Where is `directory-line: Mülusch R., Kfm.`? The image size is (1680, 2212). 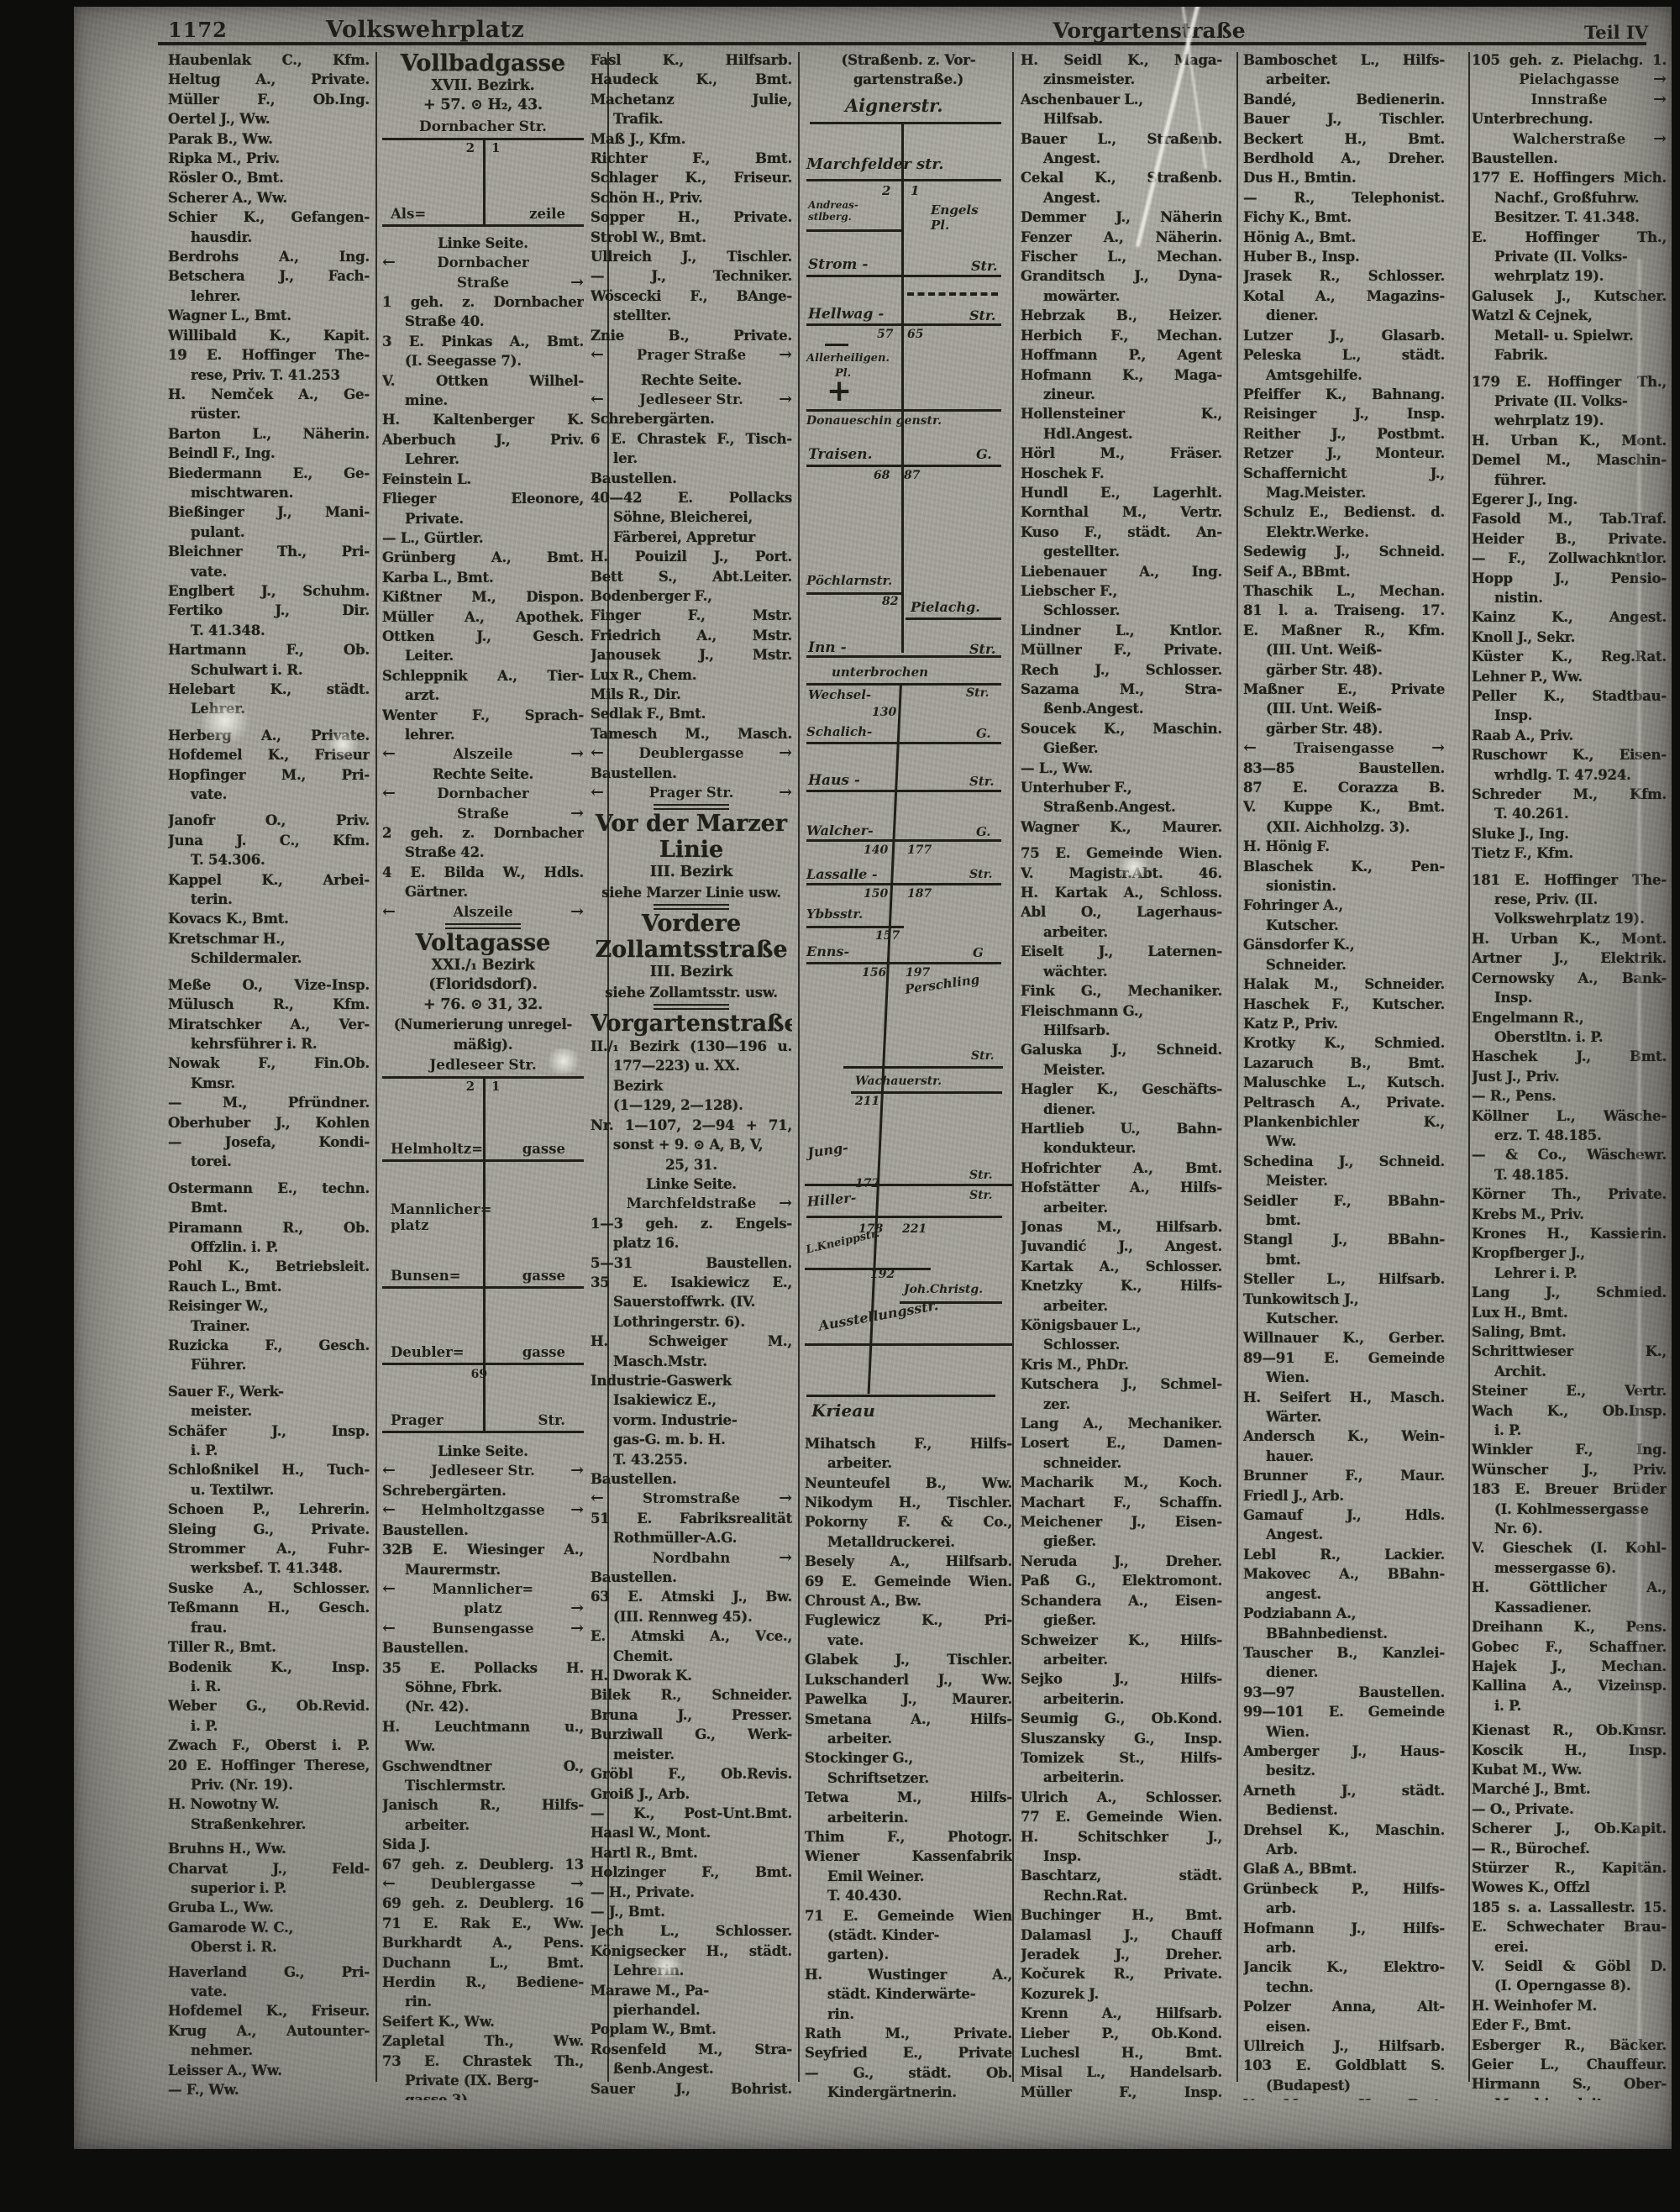
directory-line: Mülusch R., Kfm. is located at coordinates (269, 1004).